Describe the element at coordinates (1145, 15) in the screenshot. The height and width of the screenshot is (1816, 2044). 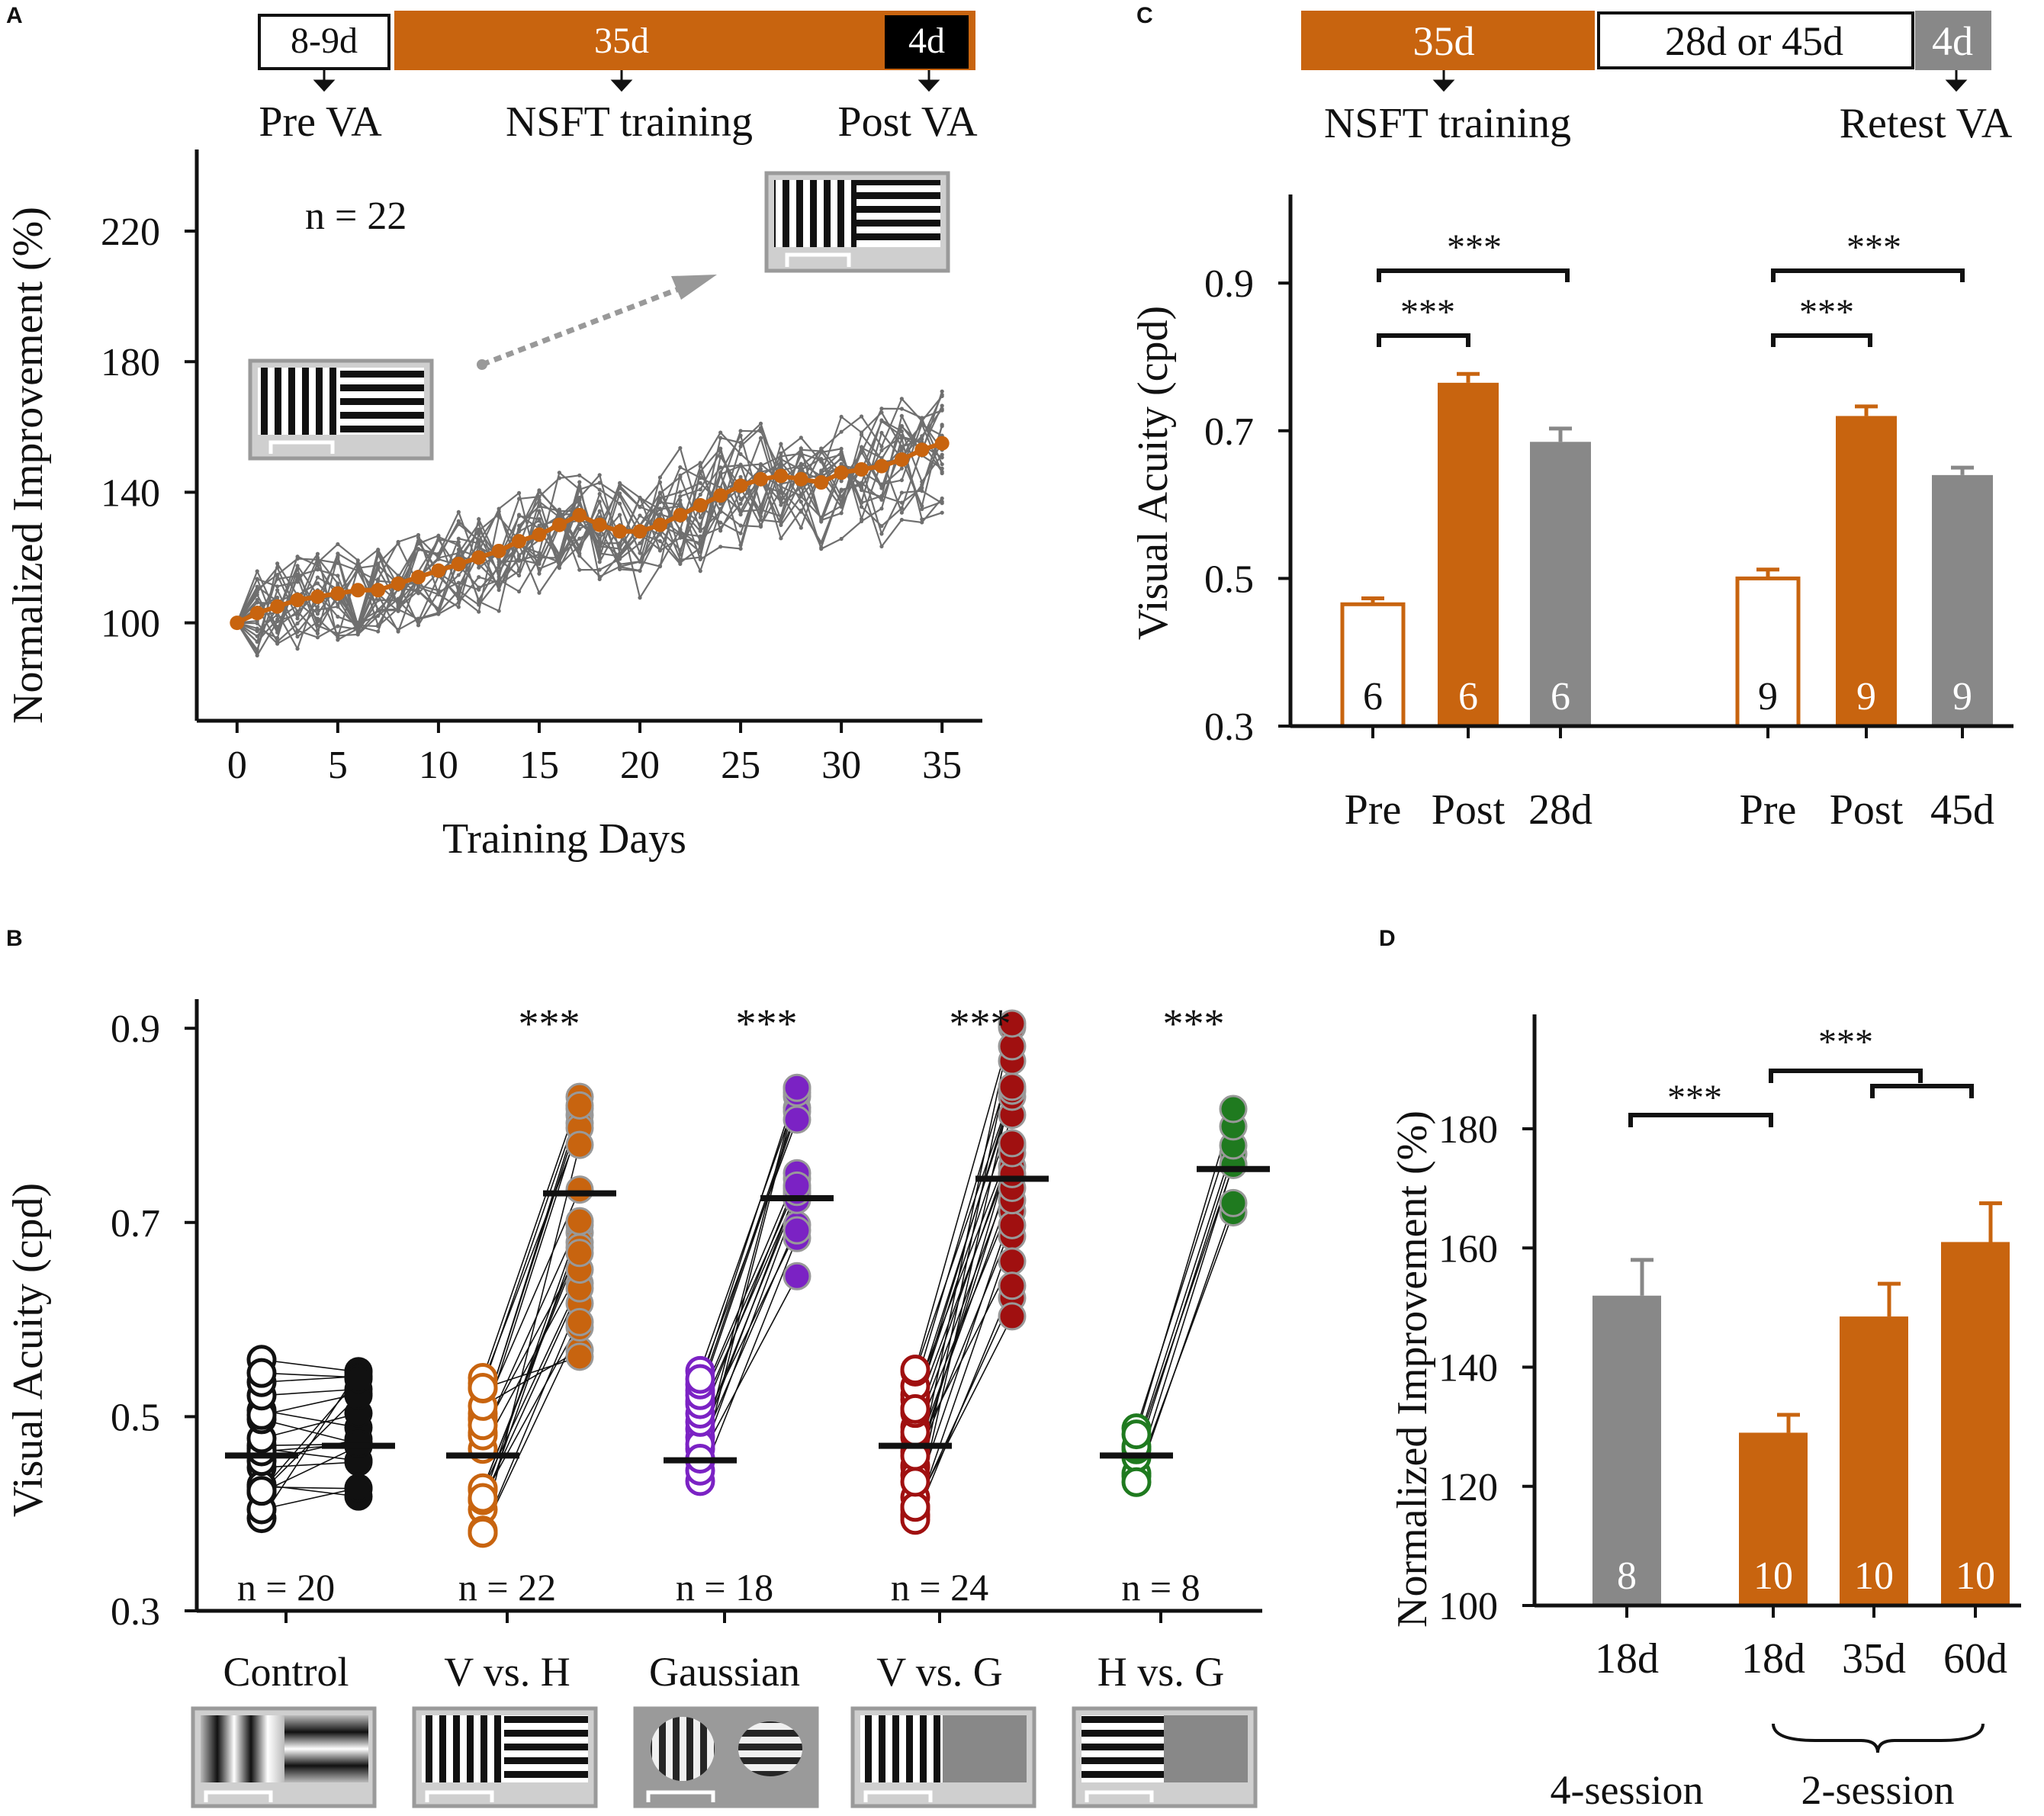
I see `panel-label-c: C` at that location.